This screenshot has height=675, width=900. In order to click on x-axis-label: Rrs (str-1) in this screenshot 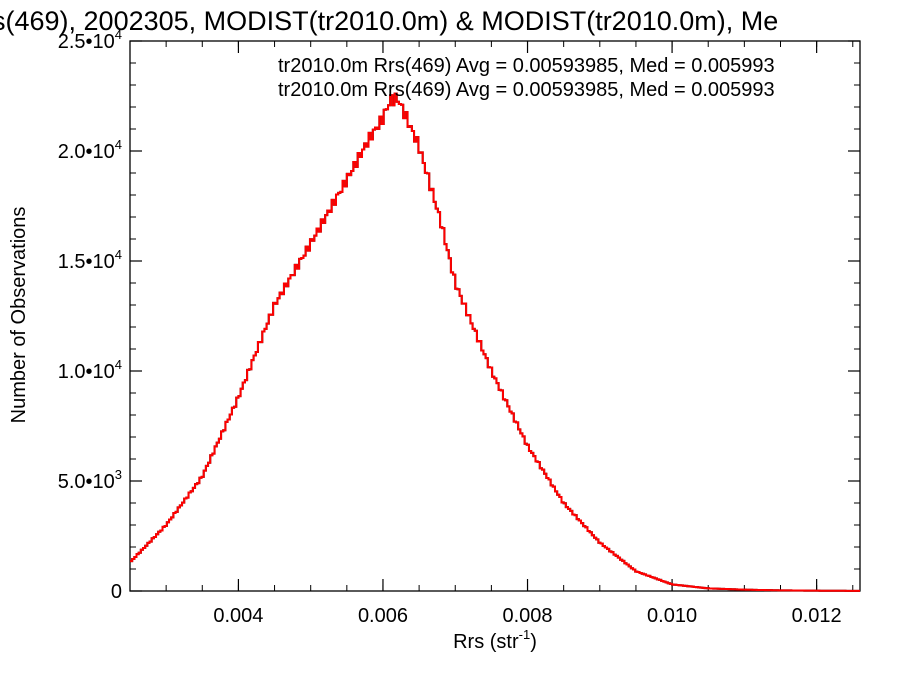, I will do `click(495, 640)`.